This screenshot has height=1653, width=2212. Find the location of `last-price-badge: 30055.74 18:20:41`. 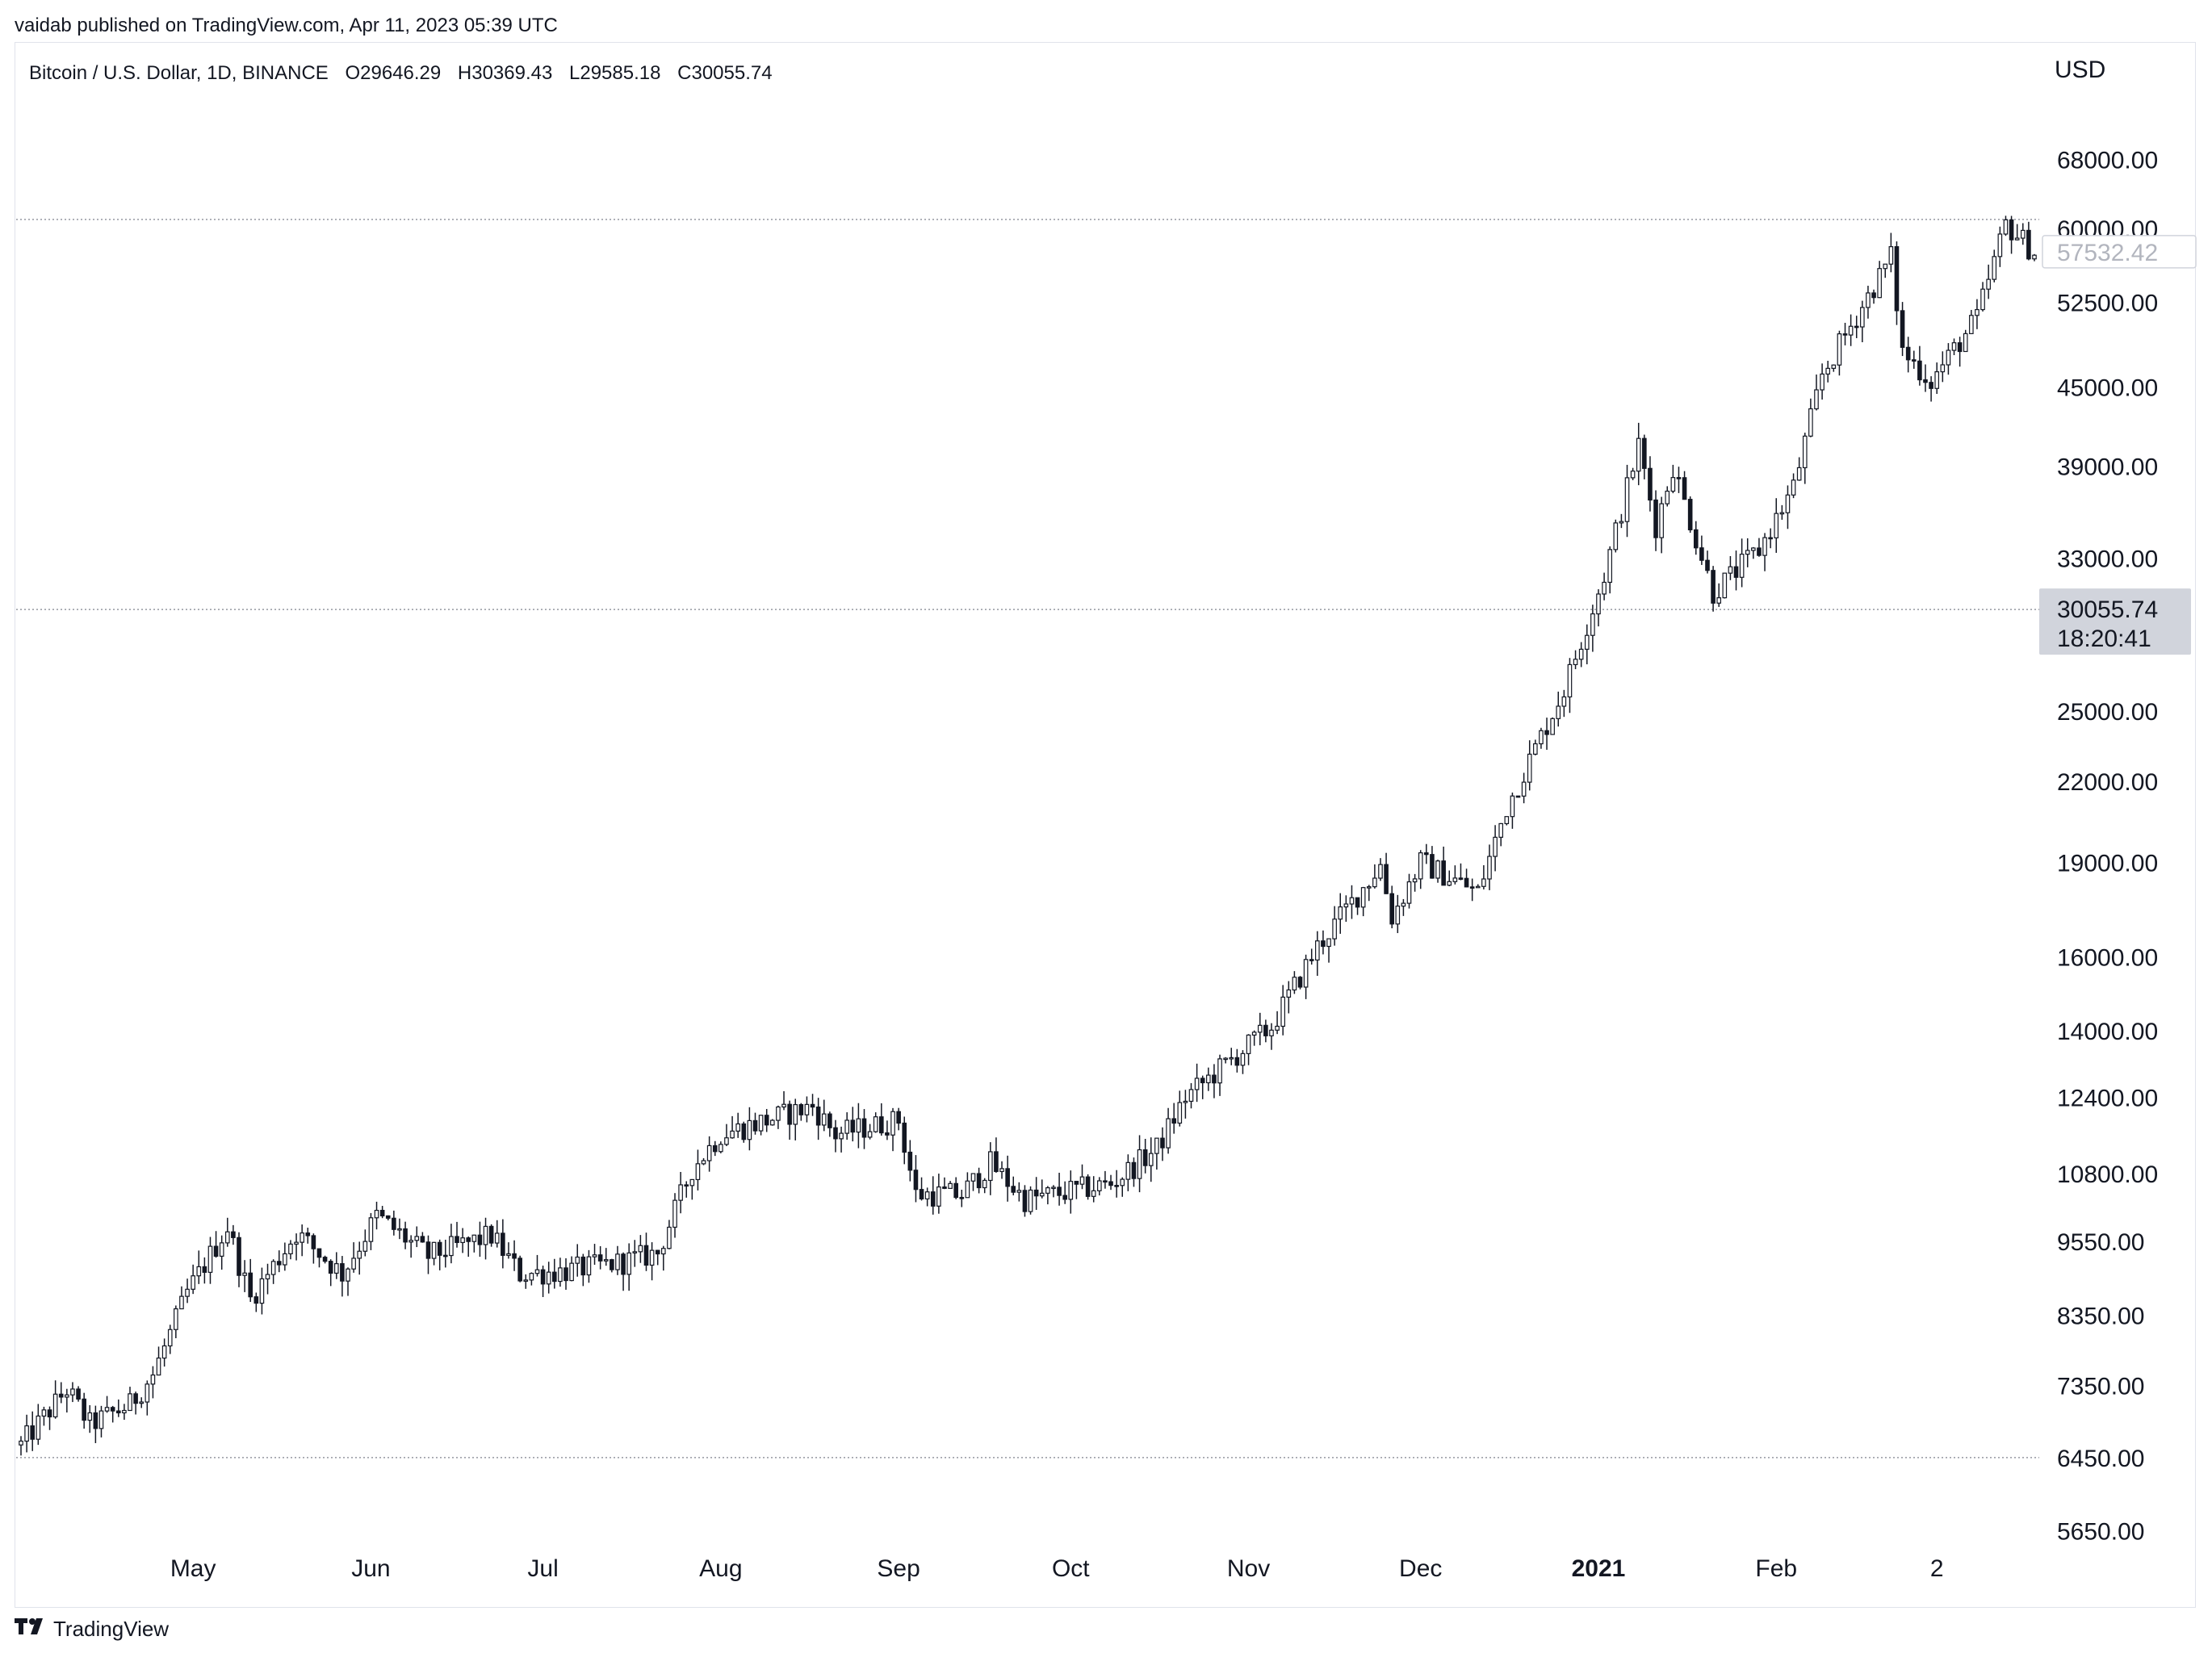

last-price-badge: 30055.74 18:20:41 is located at coordinates (2115, 622).